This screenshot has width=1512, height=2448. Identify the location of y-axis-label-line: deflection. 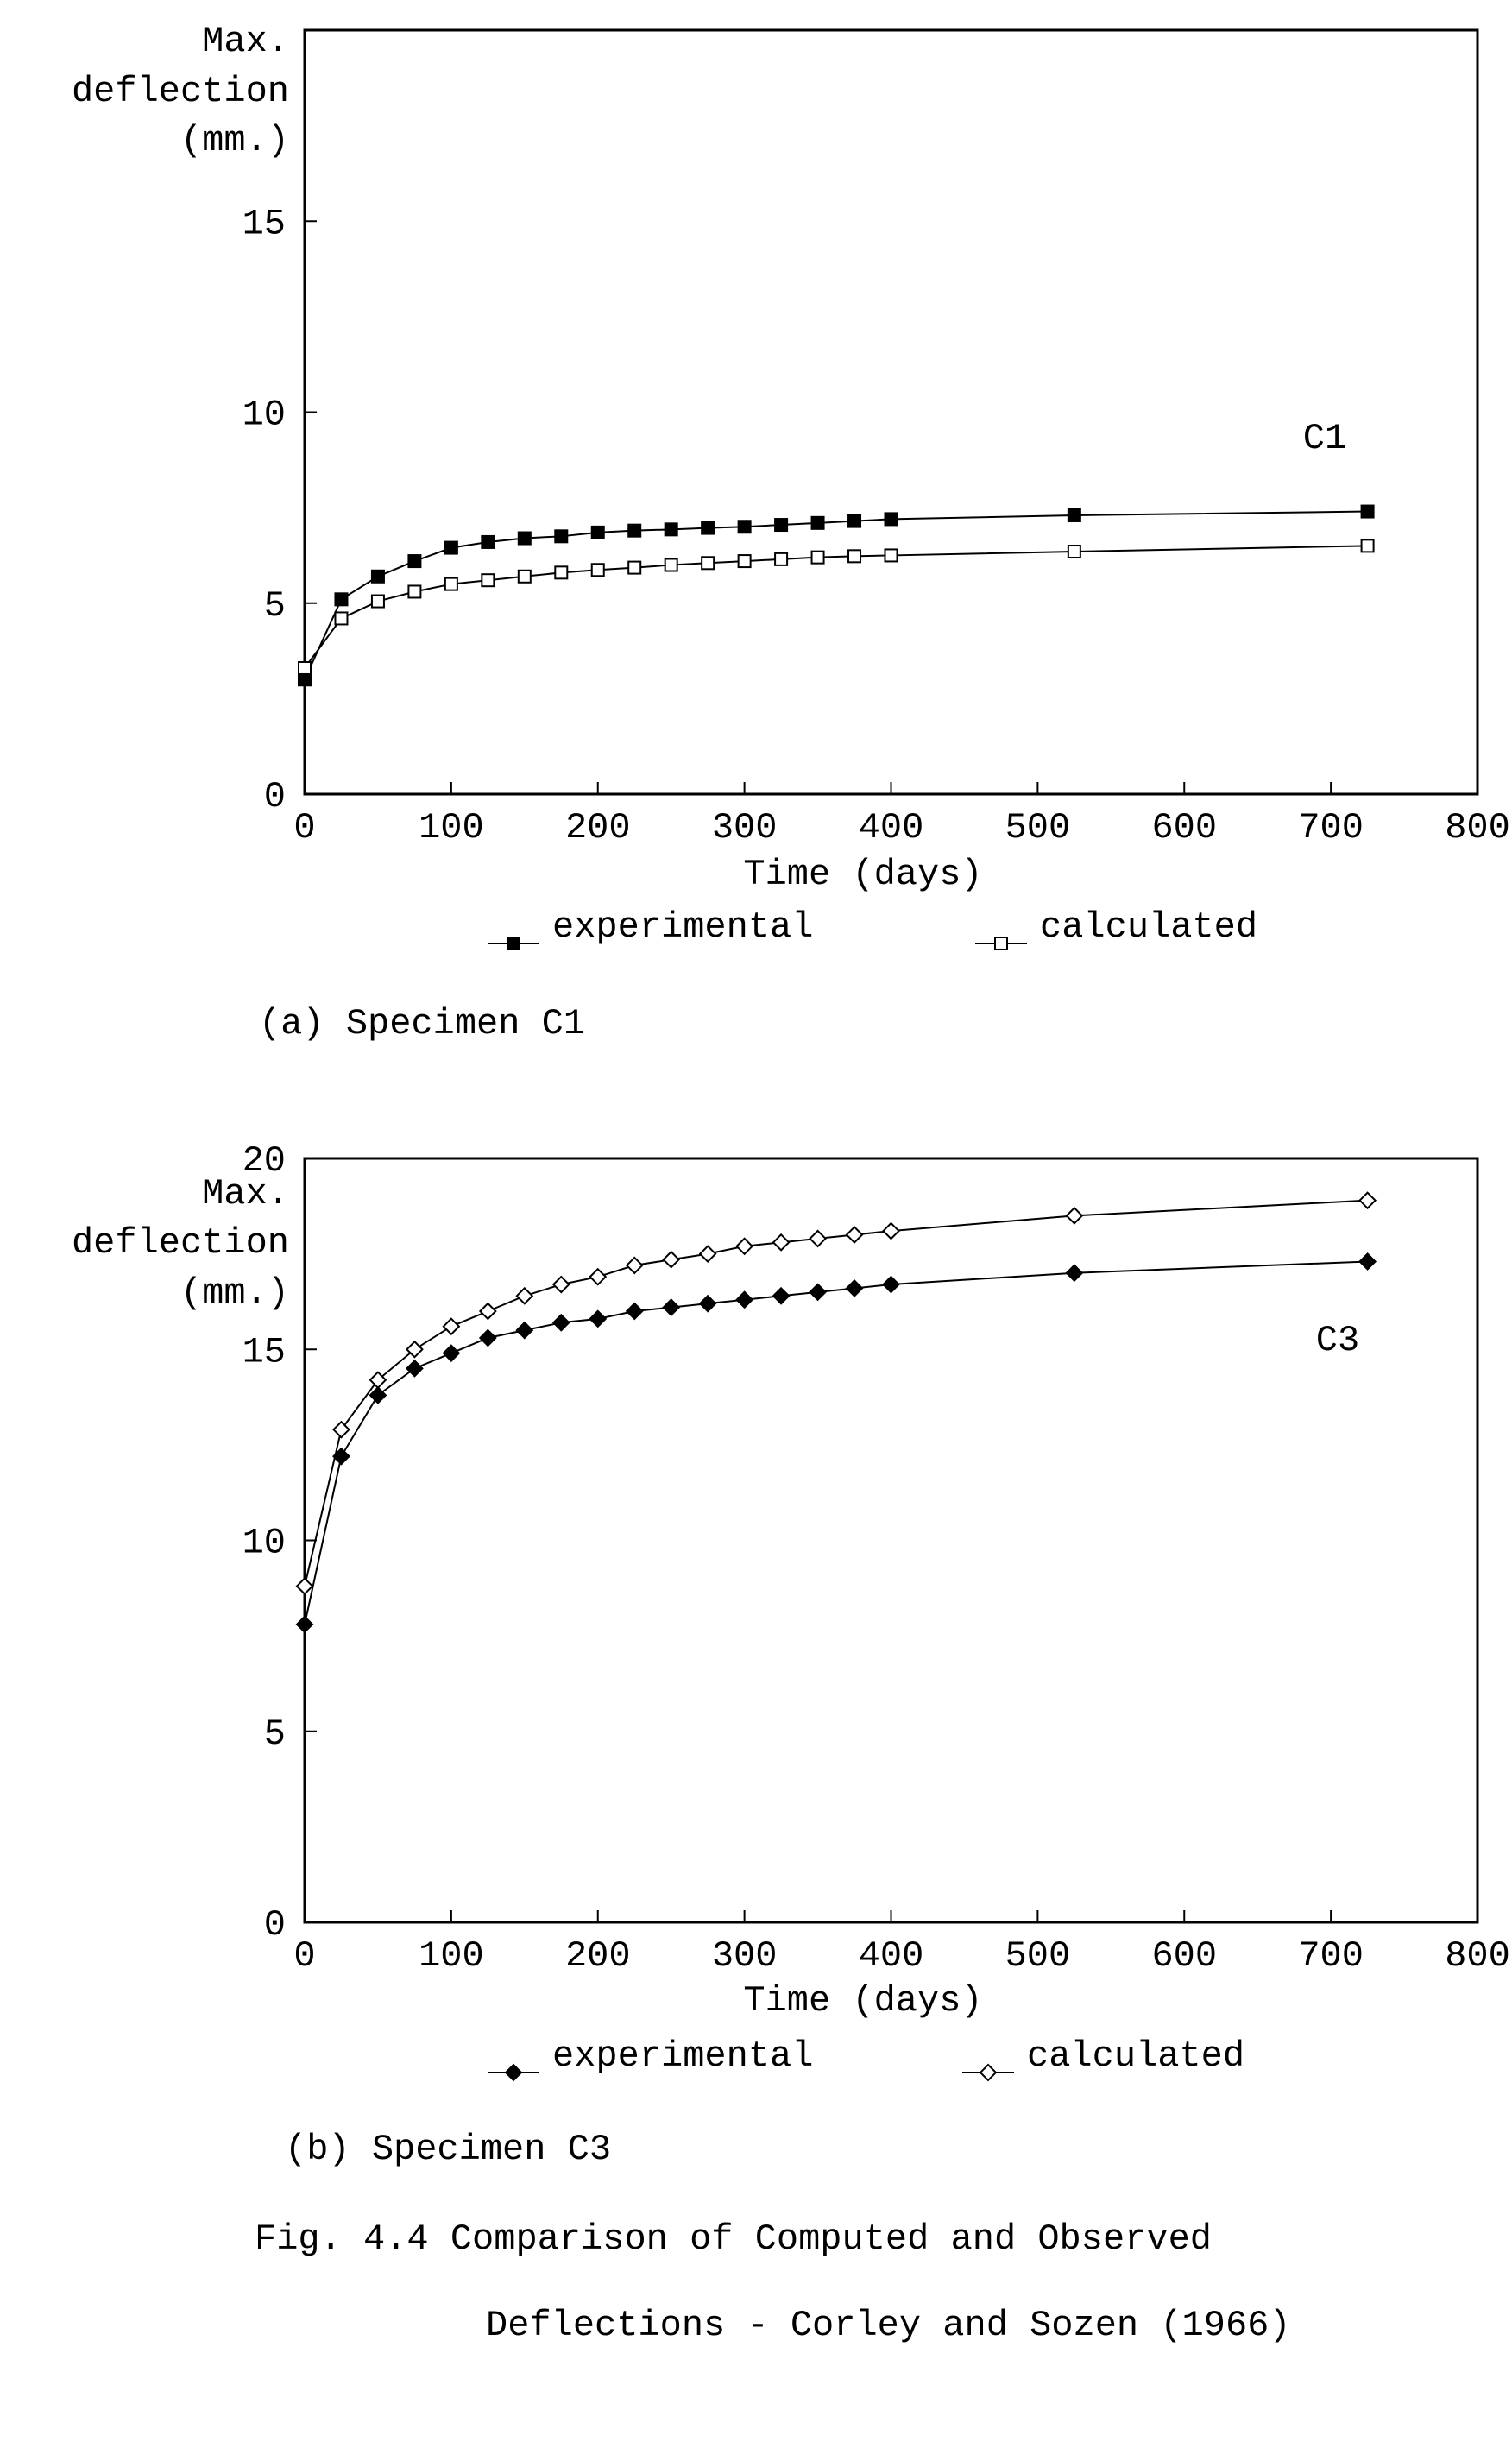
(181, 1243).